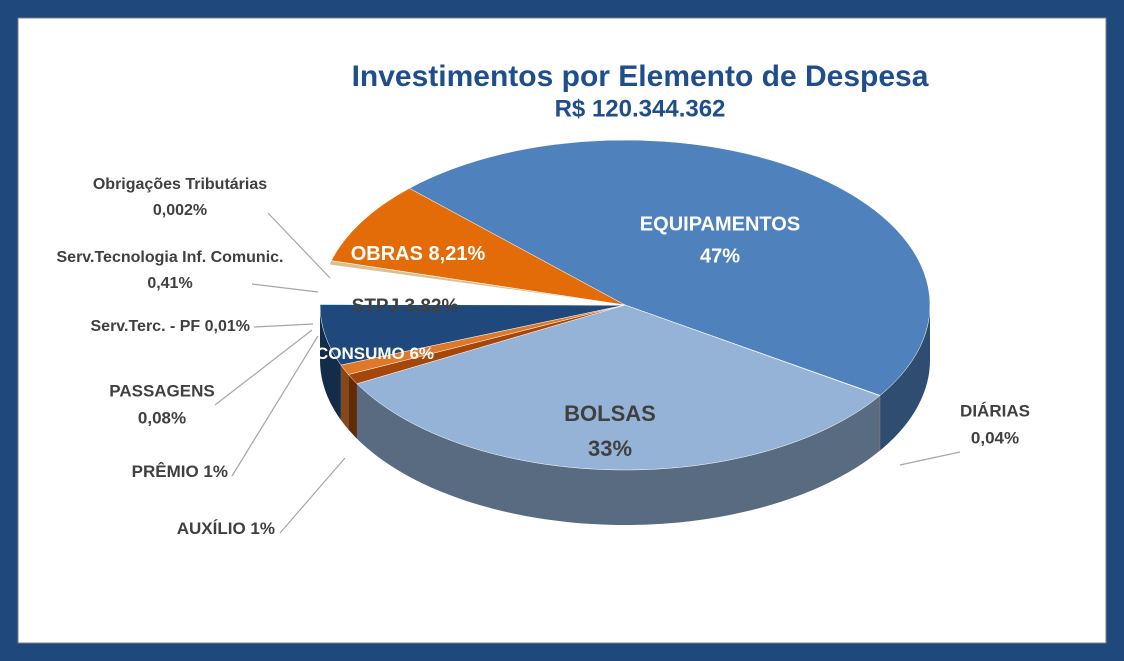  I want to click on value-label: 0,01%, so click(227, 326).